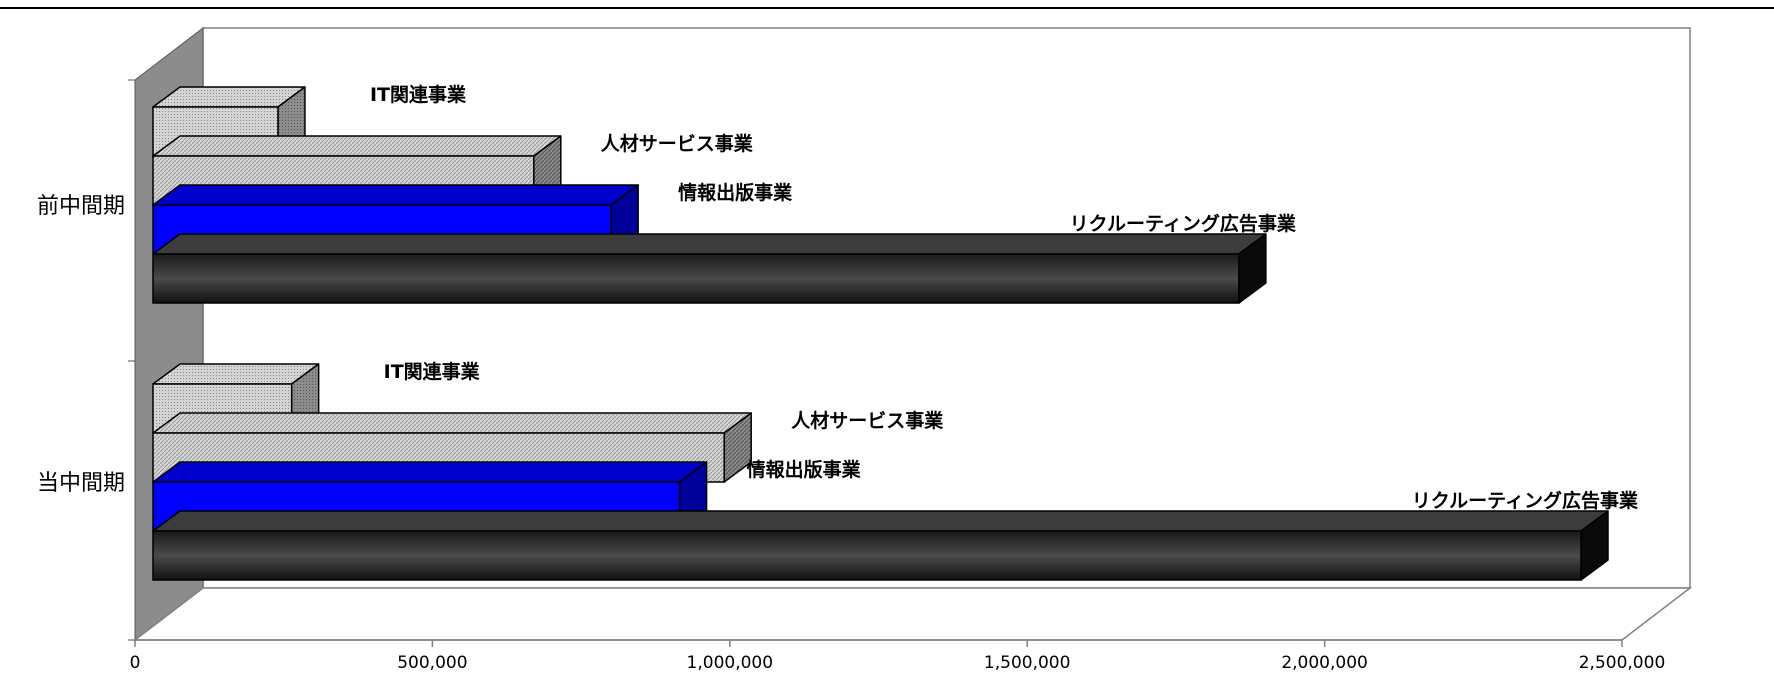 The height and width of the screenshot is (694, 1774). Describe the element at coordinates (730, 663) in the screenshot. I see `x-tick-label: 1,000,000` at that location.